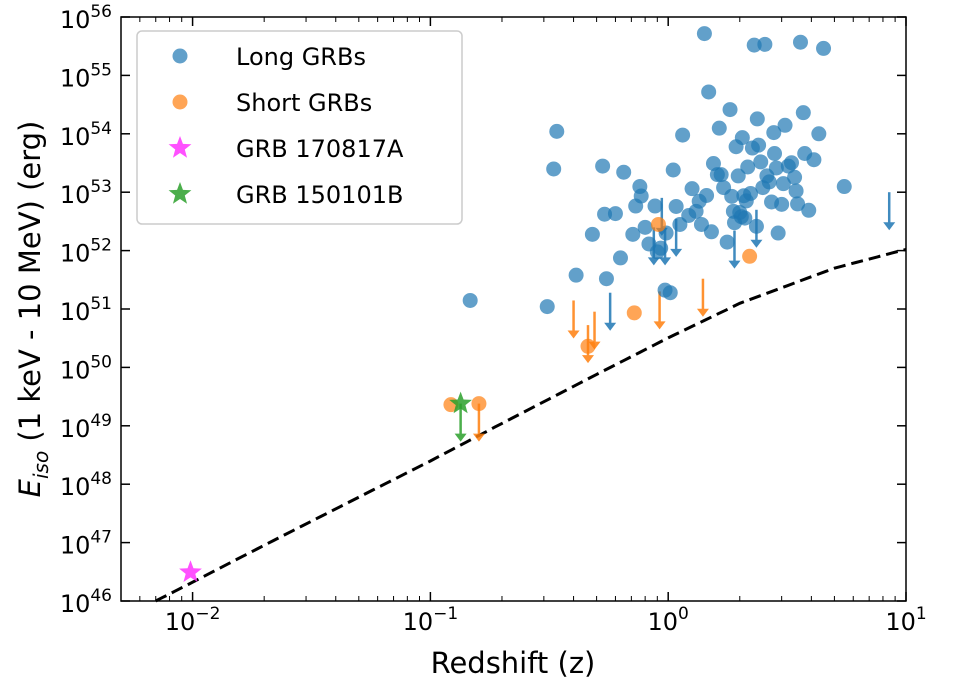 The height and width of the screenshot is (678, 956). What do you see at coordinates (86, 18) in the screenshot?
I see `y-tick-label: 1056` at bounding box center [86, 18].